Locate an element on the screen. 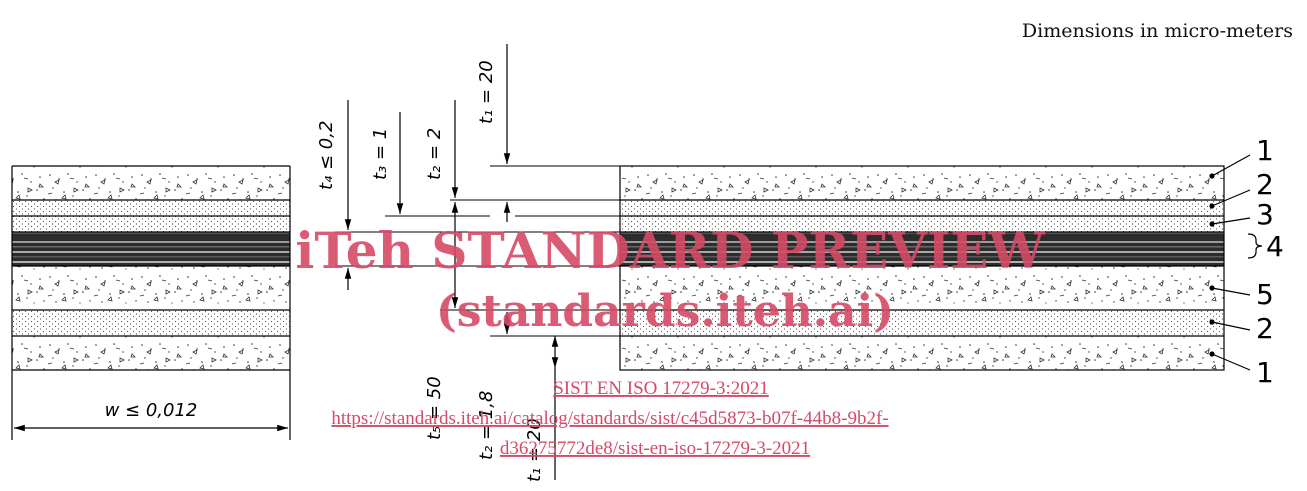  watermark-url-line2: d36275772de8/sist-en-iso-17279-3-2021 is located at coordinates (655, 448).